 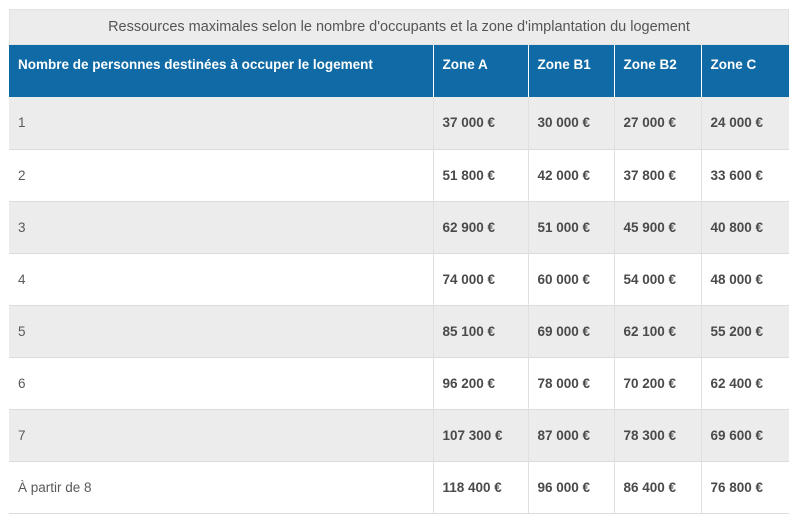 I want to click on cell-zone-c: 62 400 €, so click(x=744, y=383).